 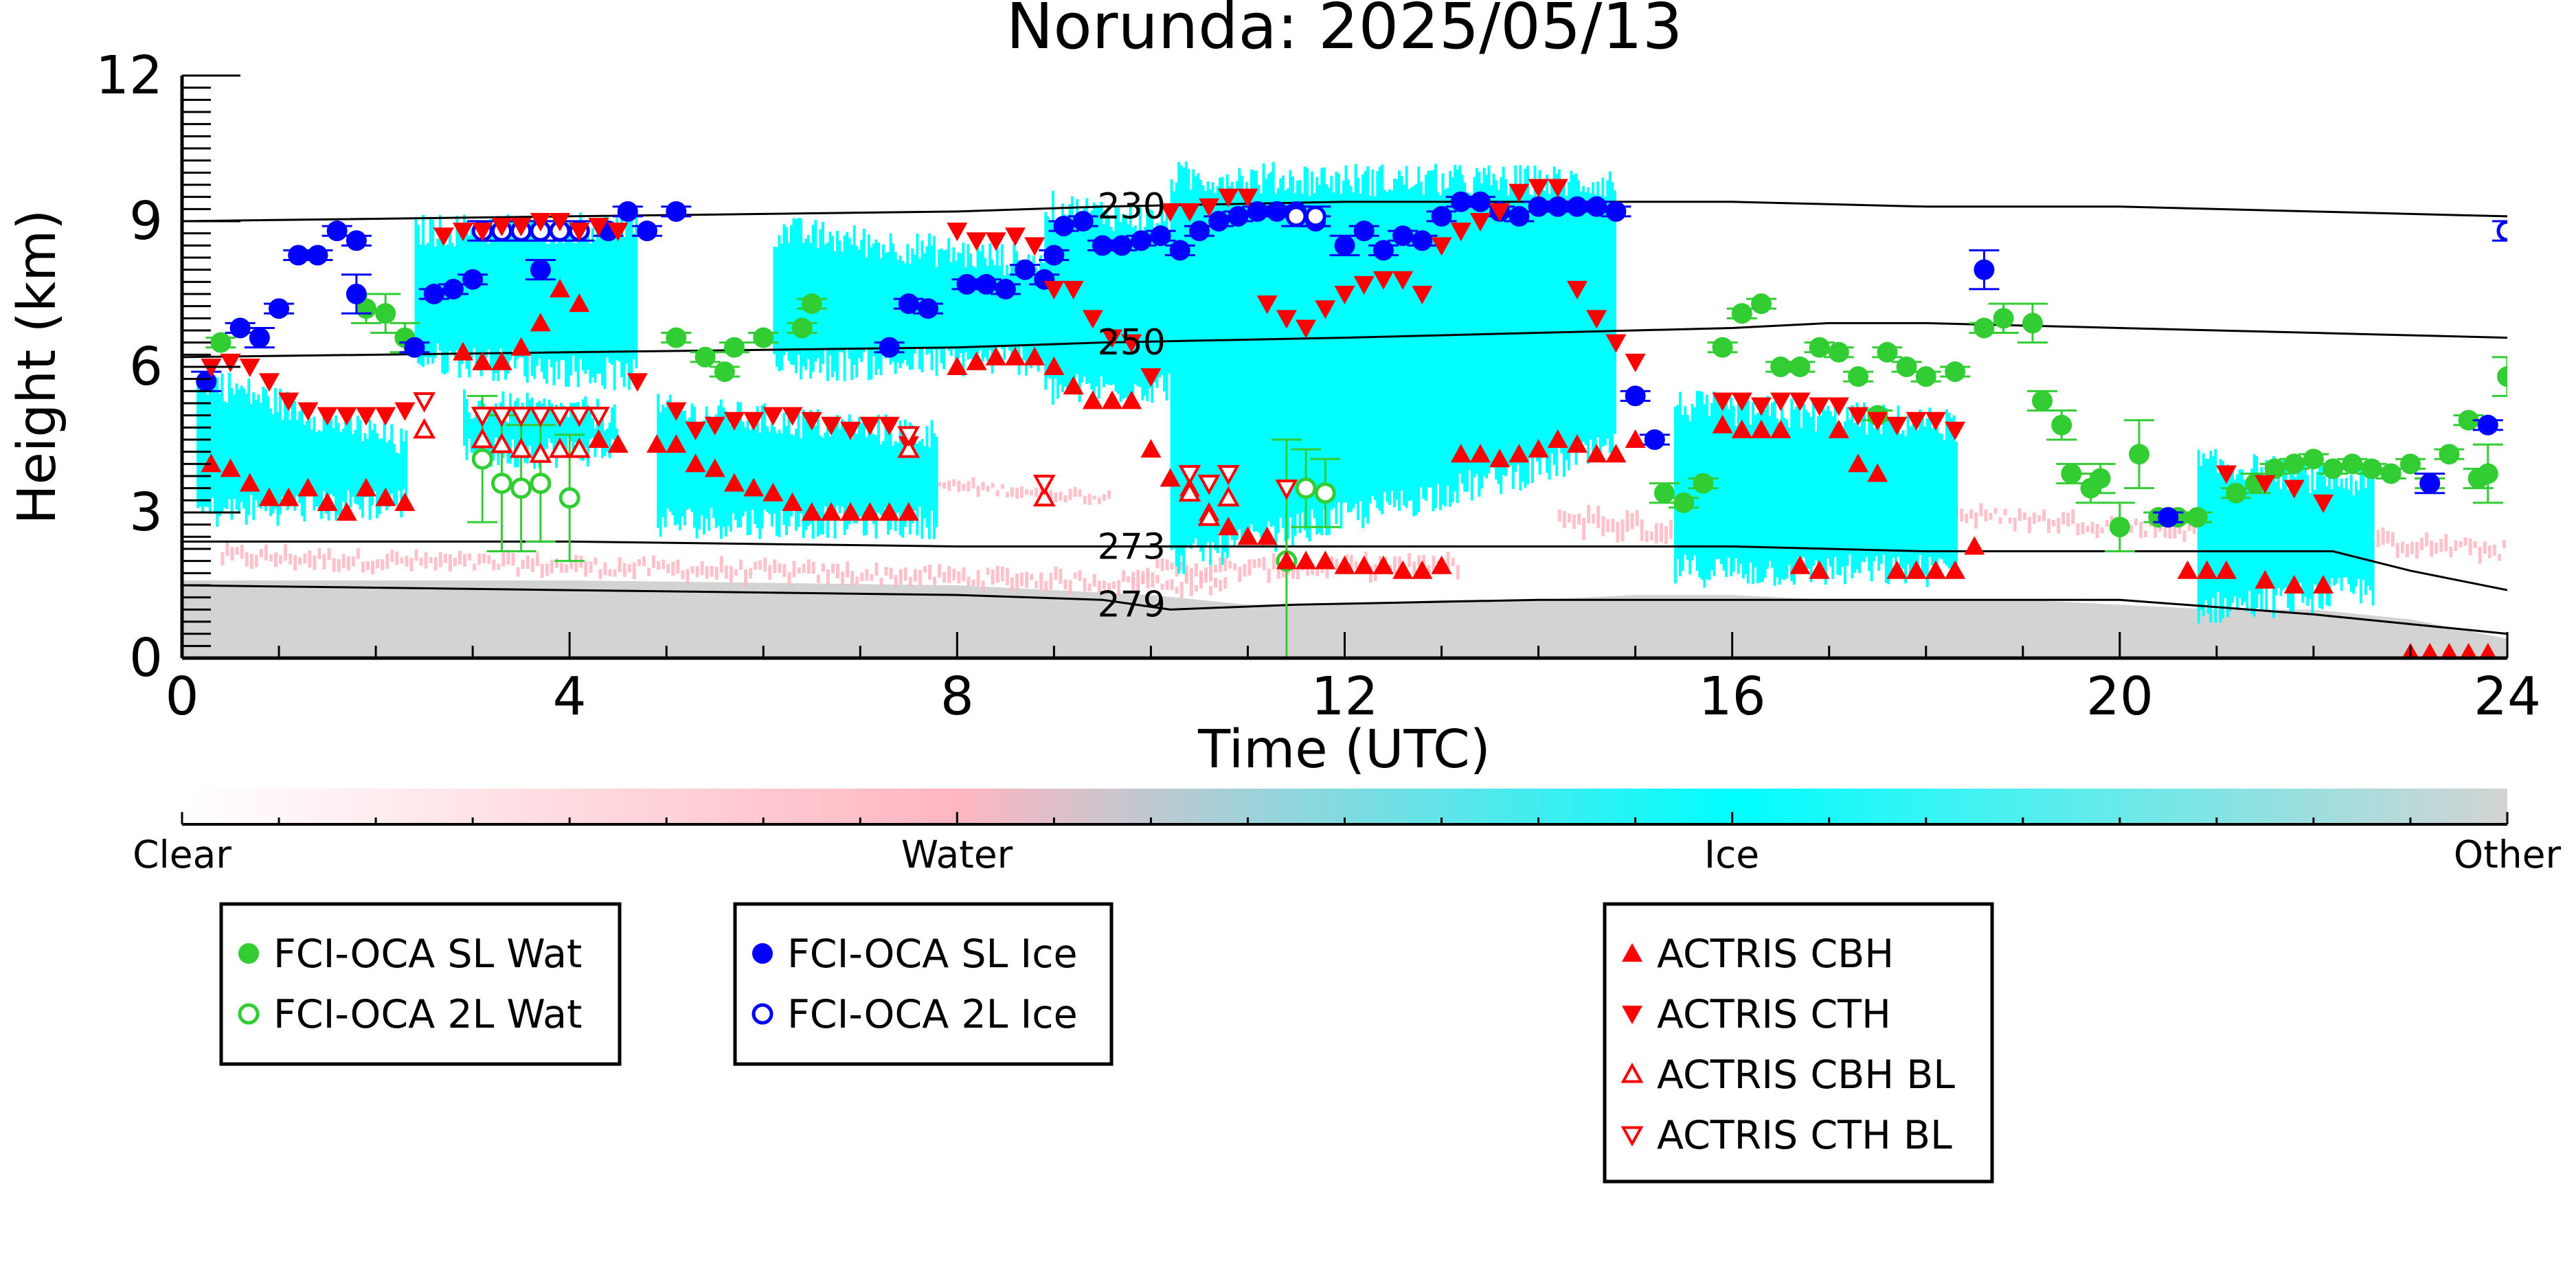 I want to click on chart-title: Norunda: 2025/05/13, so click(x=1344, y=31).